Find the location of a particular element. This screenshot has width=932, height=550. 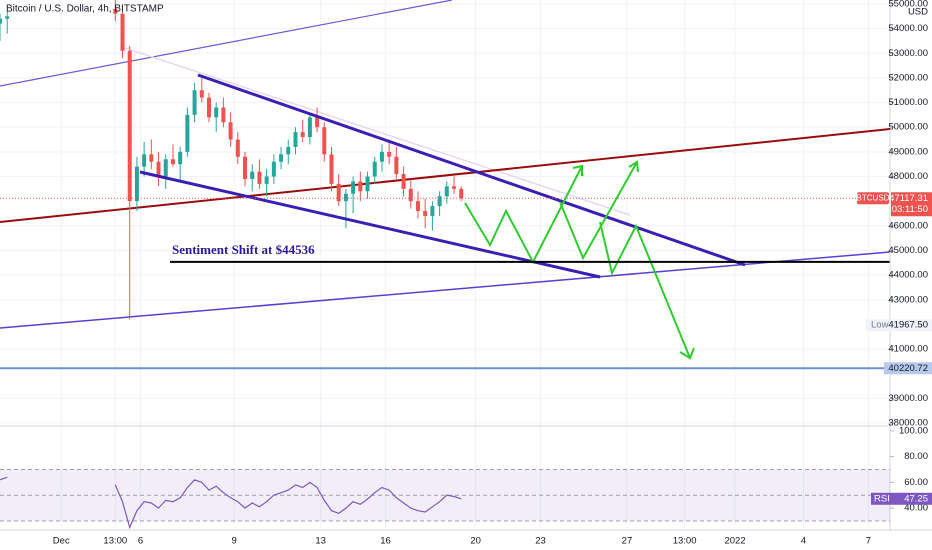

symbol-label: BTCUSD is located at coordinates (873, 197).